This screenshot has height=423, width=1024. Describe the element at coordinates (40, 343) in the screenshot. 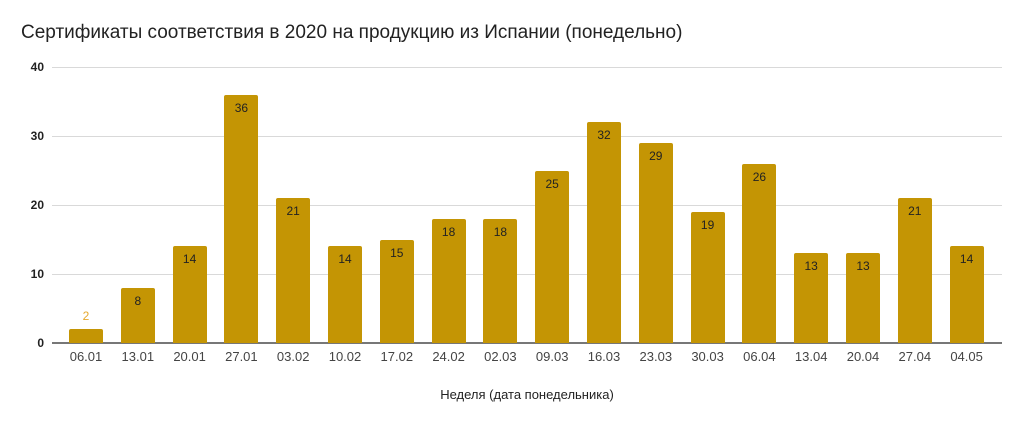

I see `y-tick-label: 0` at that location.